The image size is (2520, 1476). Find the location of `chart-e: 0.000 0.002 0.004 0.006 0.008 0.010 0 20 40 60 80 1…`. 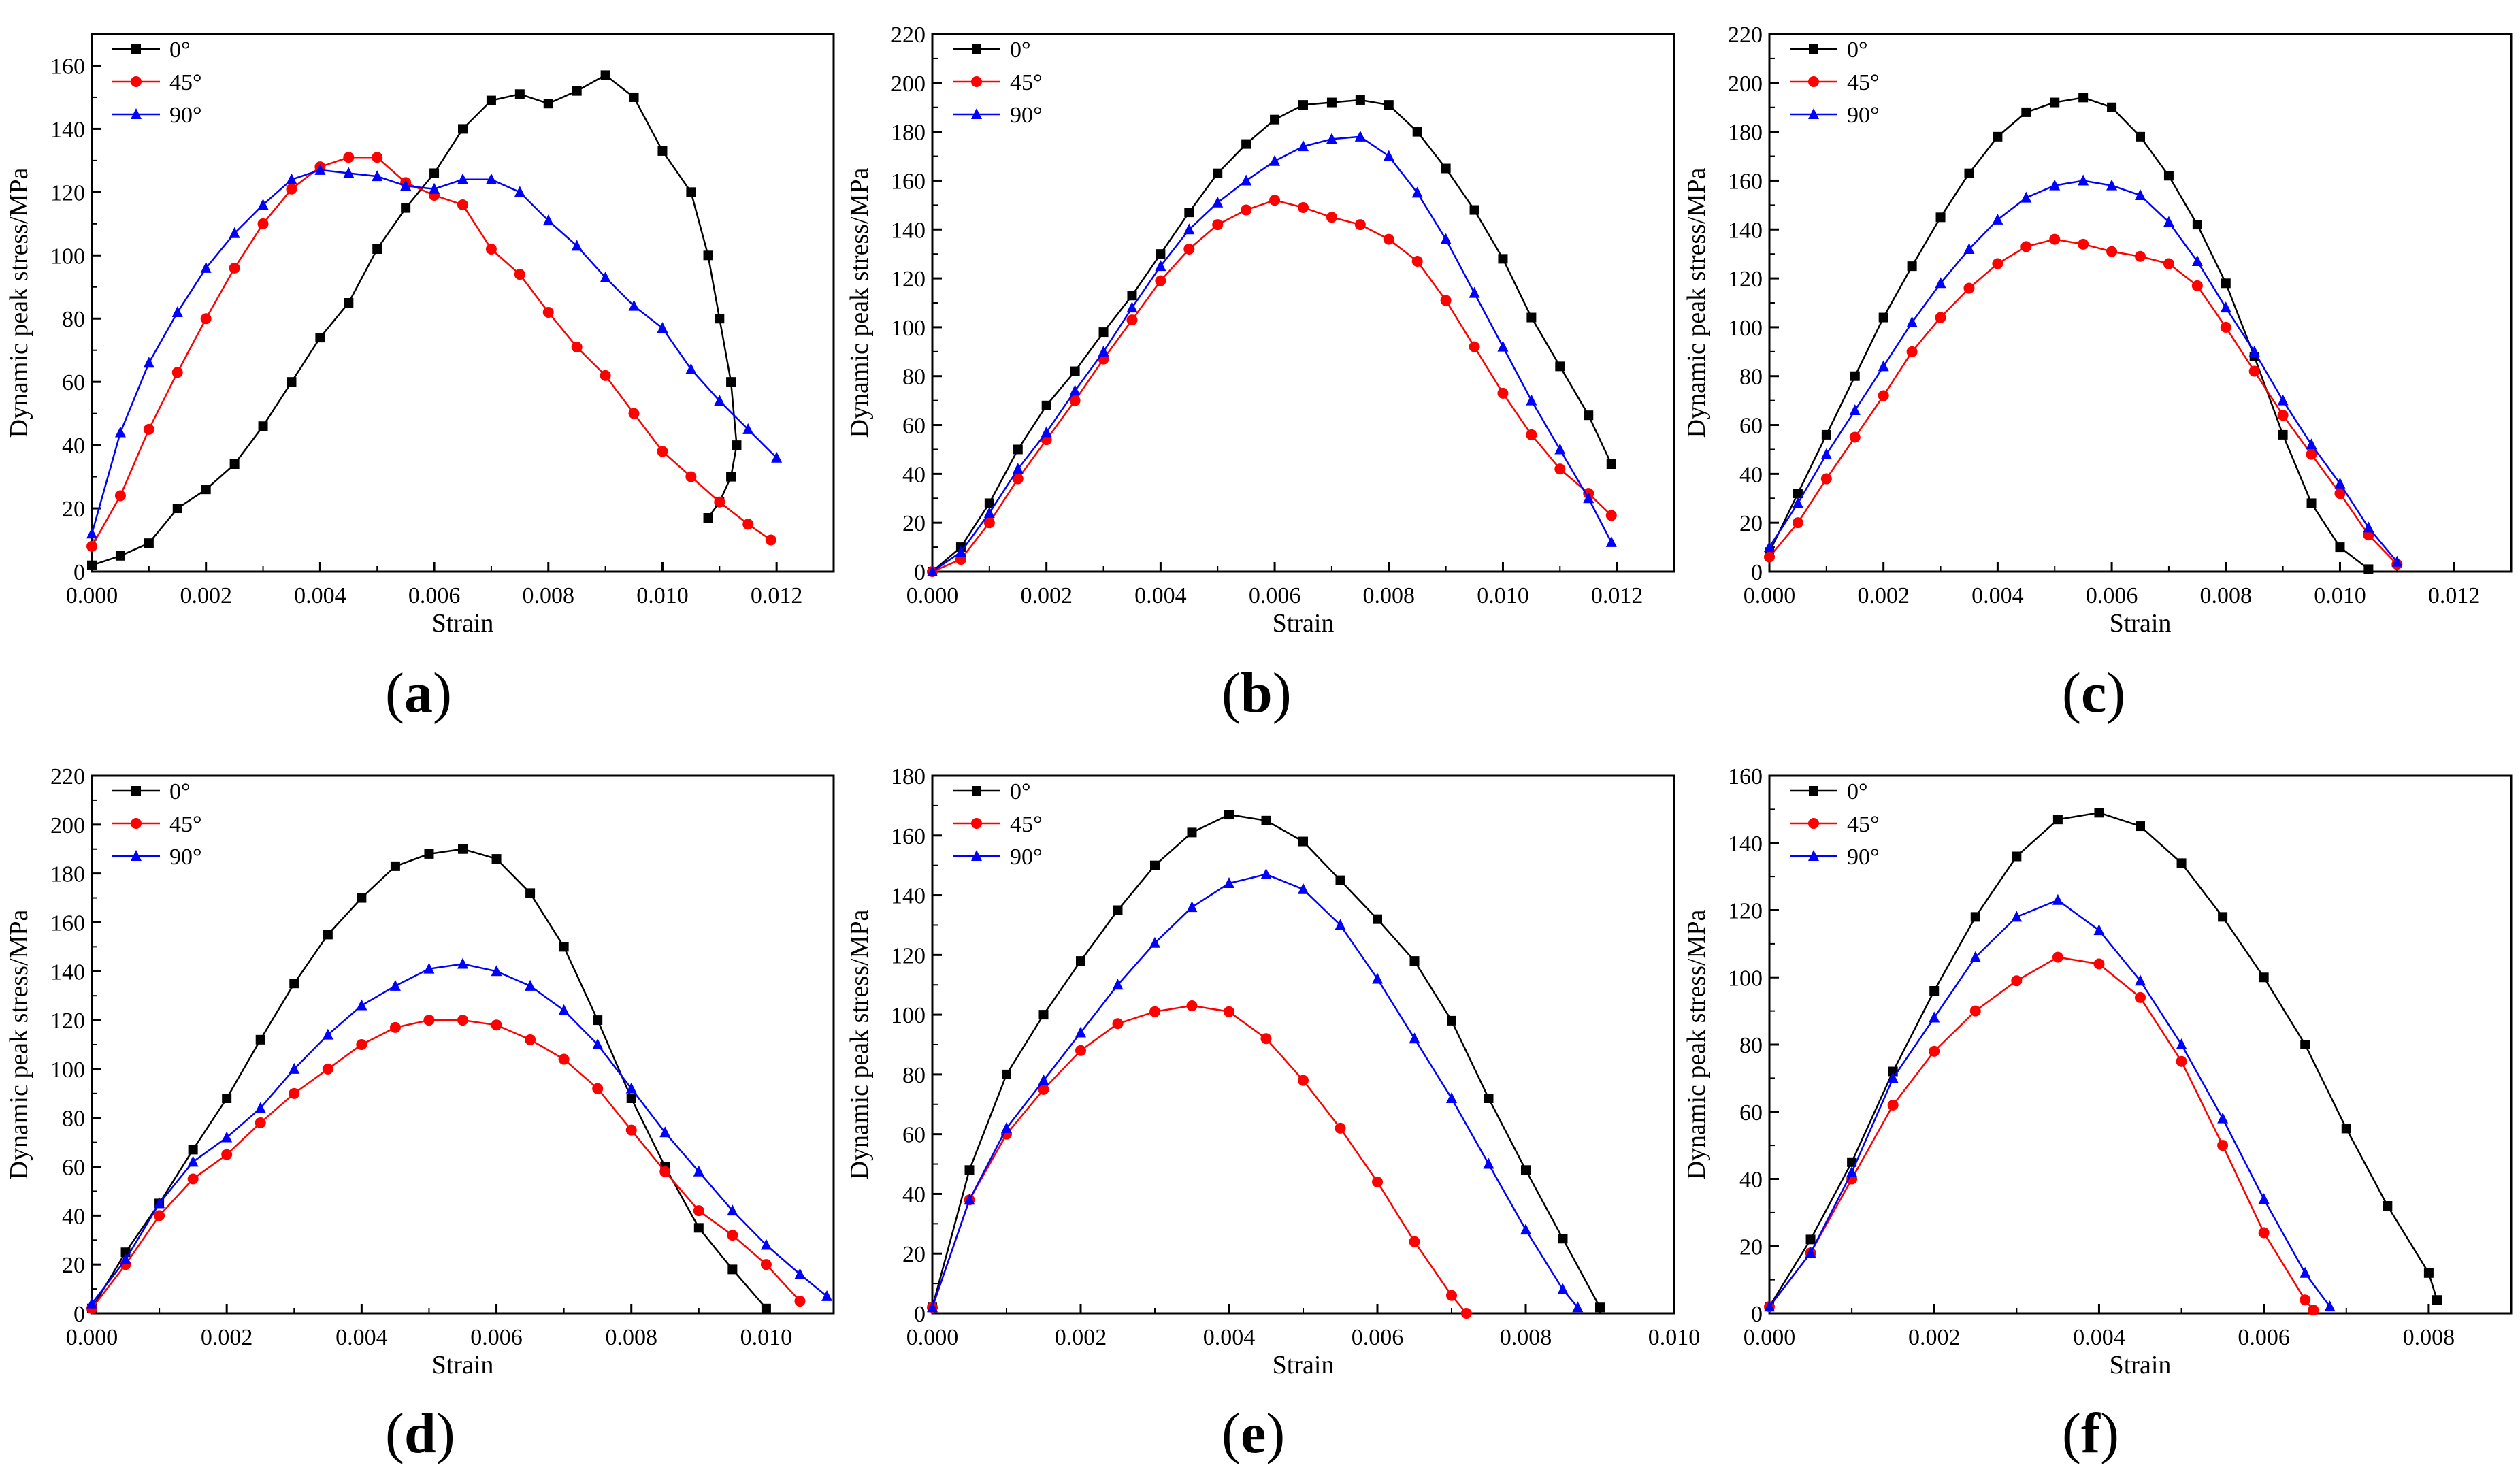

chart-e: 0.000 0.002 0.004 0.006 0.008 0.010 0 20 40 60 80 1… is located at coordinates (1272, 1071).